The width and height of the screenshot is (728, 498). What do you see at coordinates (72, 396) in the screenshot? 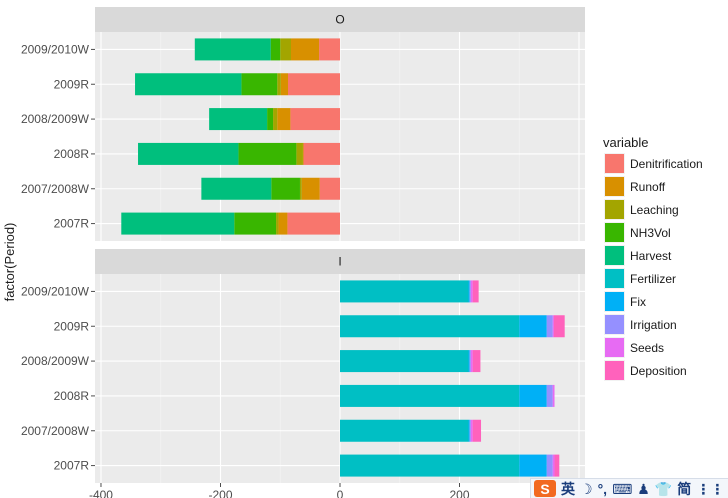
I see `y-tick-label: 2008R` at bounding box center [72, 396].